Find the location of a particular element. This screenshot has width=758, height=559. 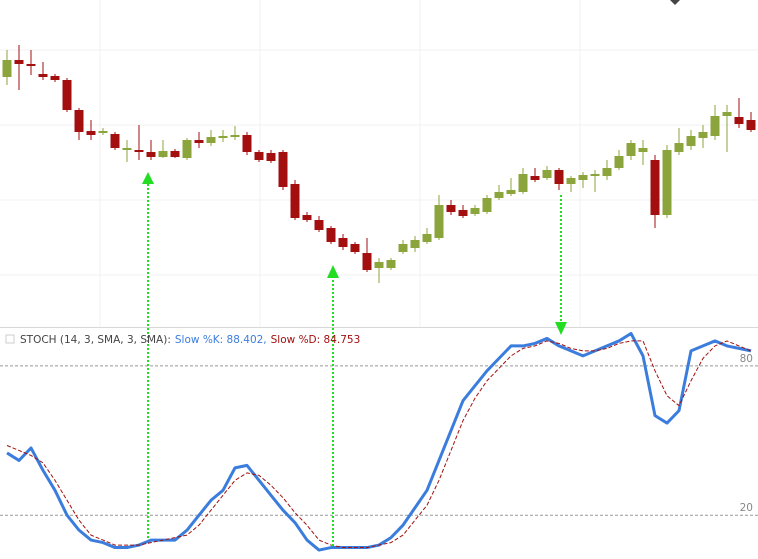

legend-entry: Slow %D: 84.753 is located at coordinates (316, 340).